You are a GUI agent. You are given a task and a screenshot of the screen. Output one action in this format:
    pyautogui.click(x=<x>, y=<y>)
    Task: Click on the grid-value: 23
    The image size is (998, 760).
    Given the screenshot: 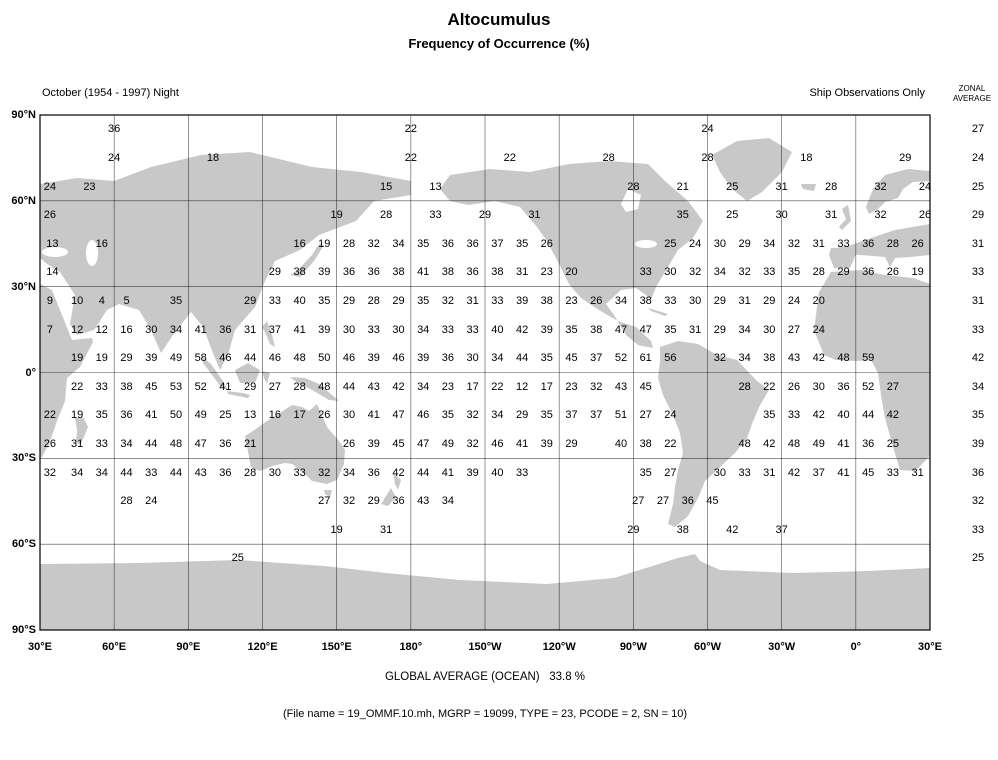 What is the action you would take?
    pyautogui.click(x=571, y=386)
    